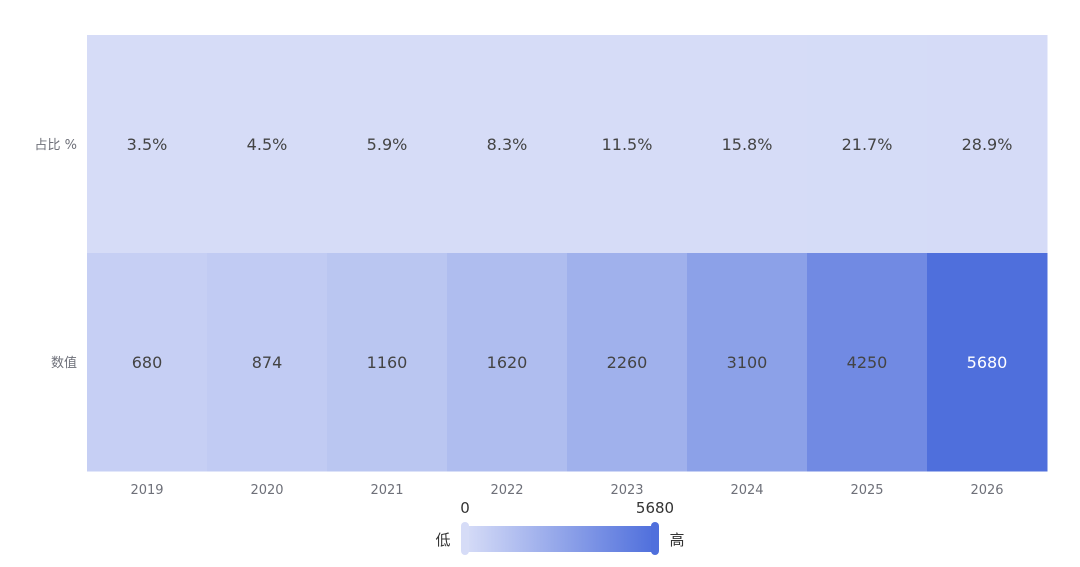 The width and height of the screenshot is (1080, 567). Describe the element at coordinates (746, 490) in the screenshot. I see `x-axis-tick-label: 2024` at that location.